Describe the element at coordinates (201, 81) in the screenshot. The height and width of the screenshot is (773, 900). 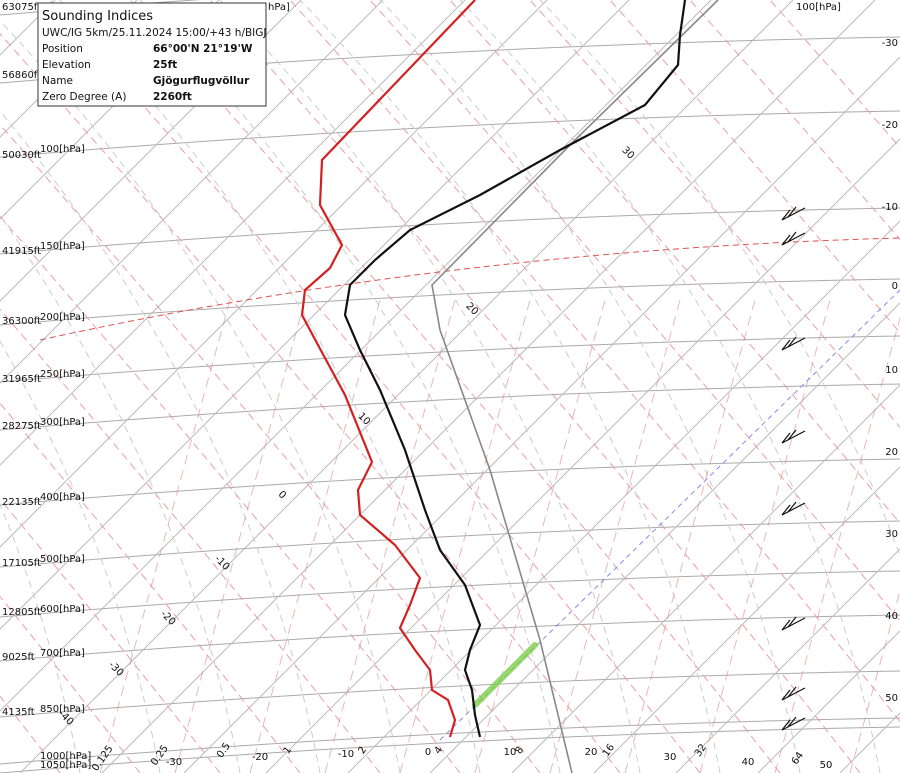
I see `info-value: Gjögurflugvöllur` at that location.